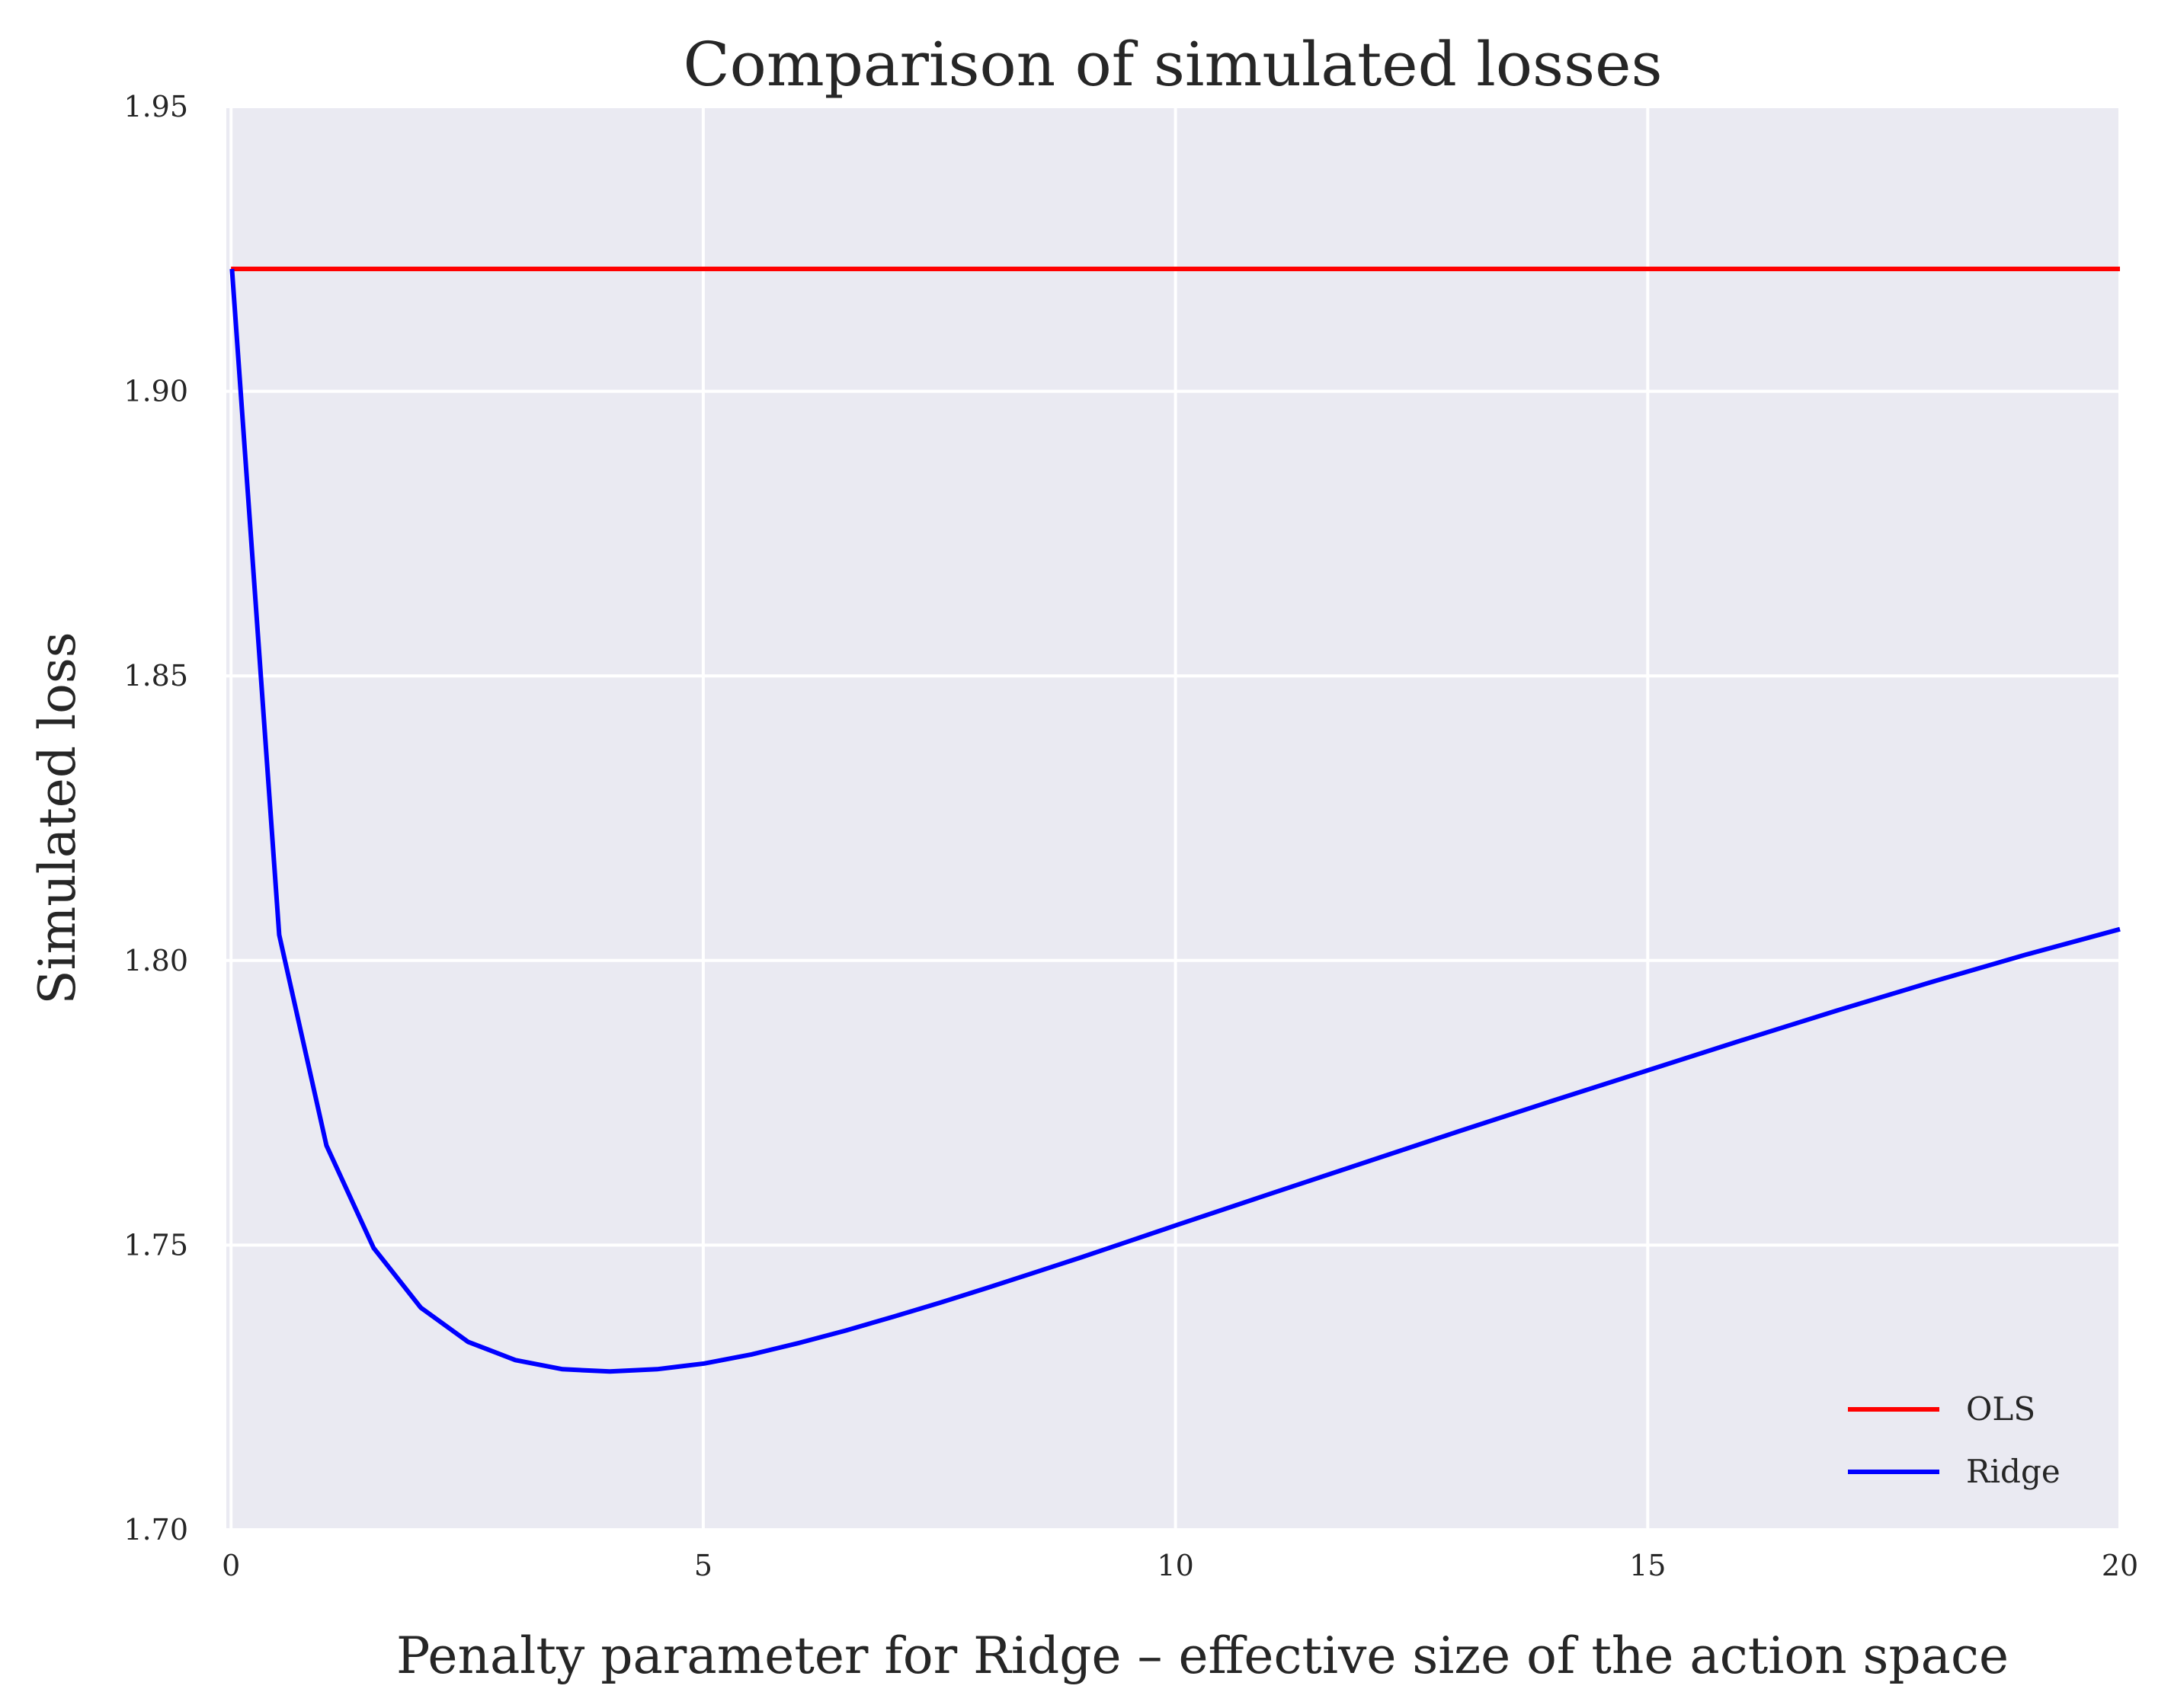 This screenshot has width=2171, height=1708. I want to click on x-tick-label: 0, so click(231, 1565).